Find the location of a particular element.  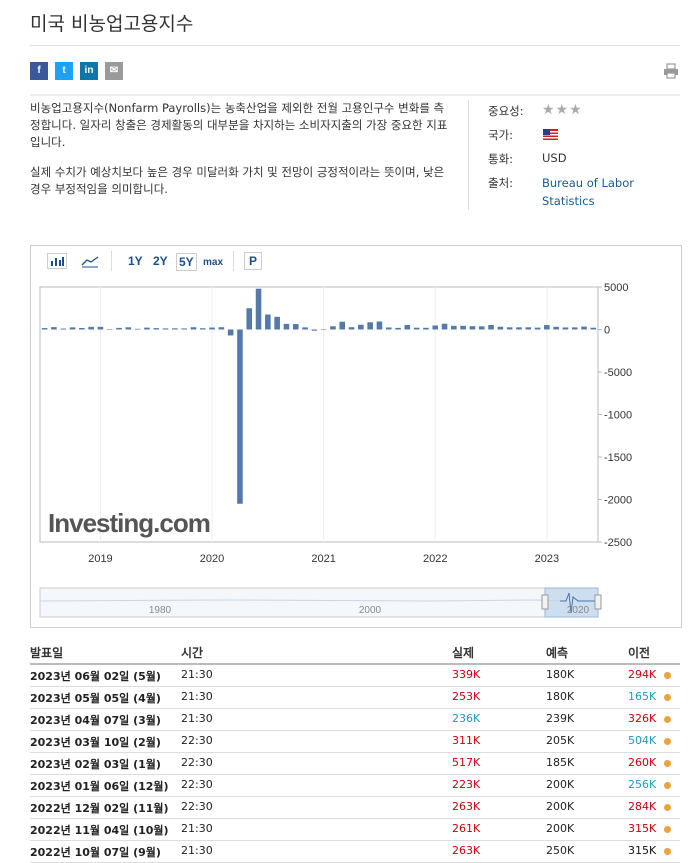

range-button: 5Y is located at coordinates (186, 262).